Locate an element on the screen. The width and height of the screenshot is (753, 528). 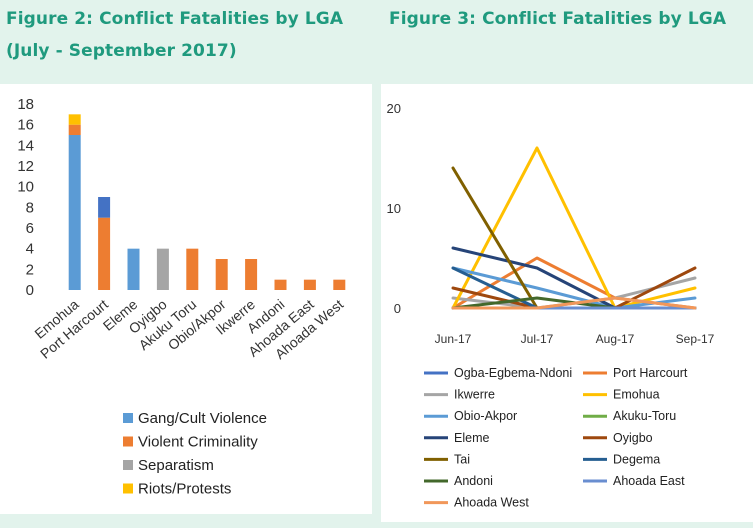
y-tick-label: 6 is located at coordinates (30, 228).